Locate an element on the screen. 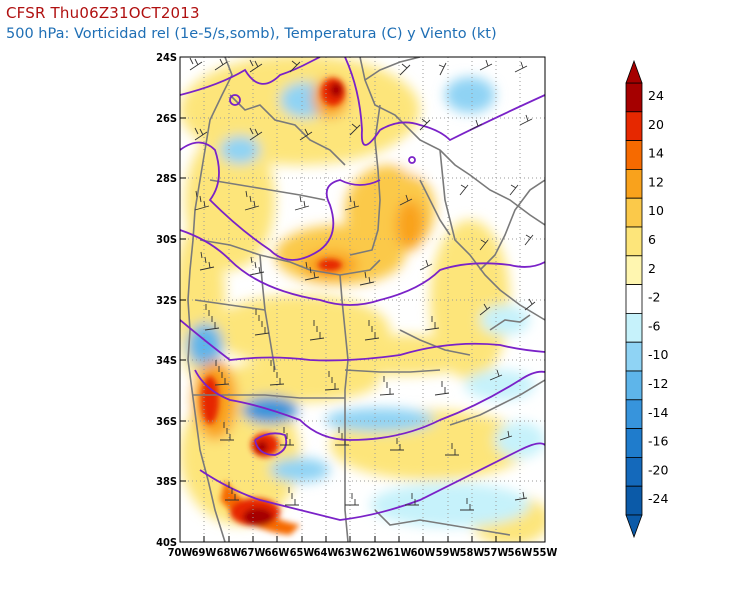 The height and width of the screenshot is (600, 750). lat-label: 26S is located at coordinates (166, 118).